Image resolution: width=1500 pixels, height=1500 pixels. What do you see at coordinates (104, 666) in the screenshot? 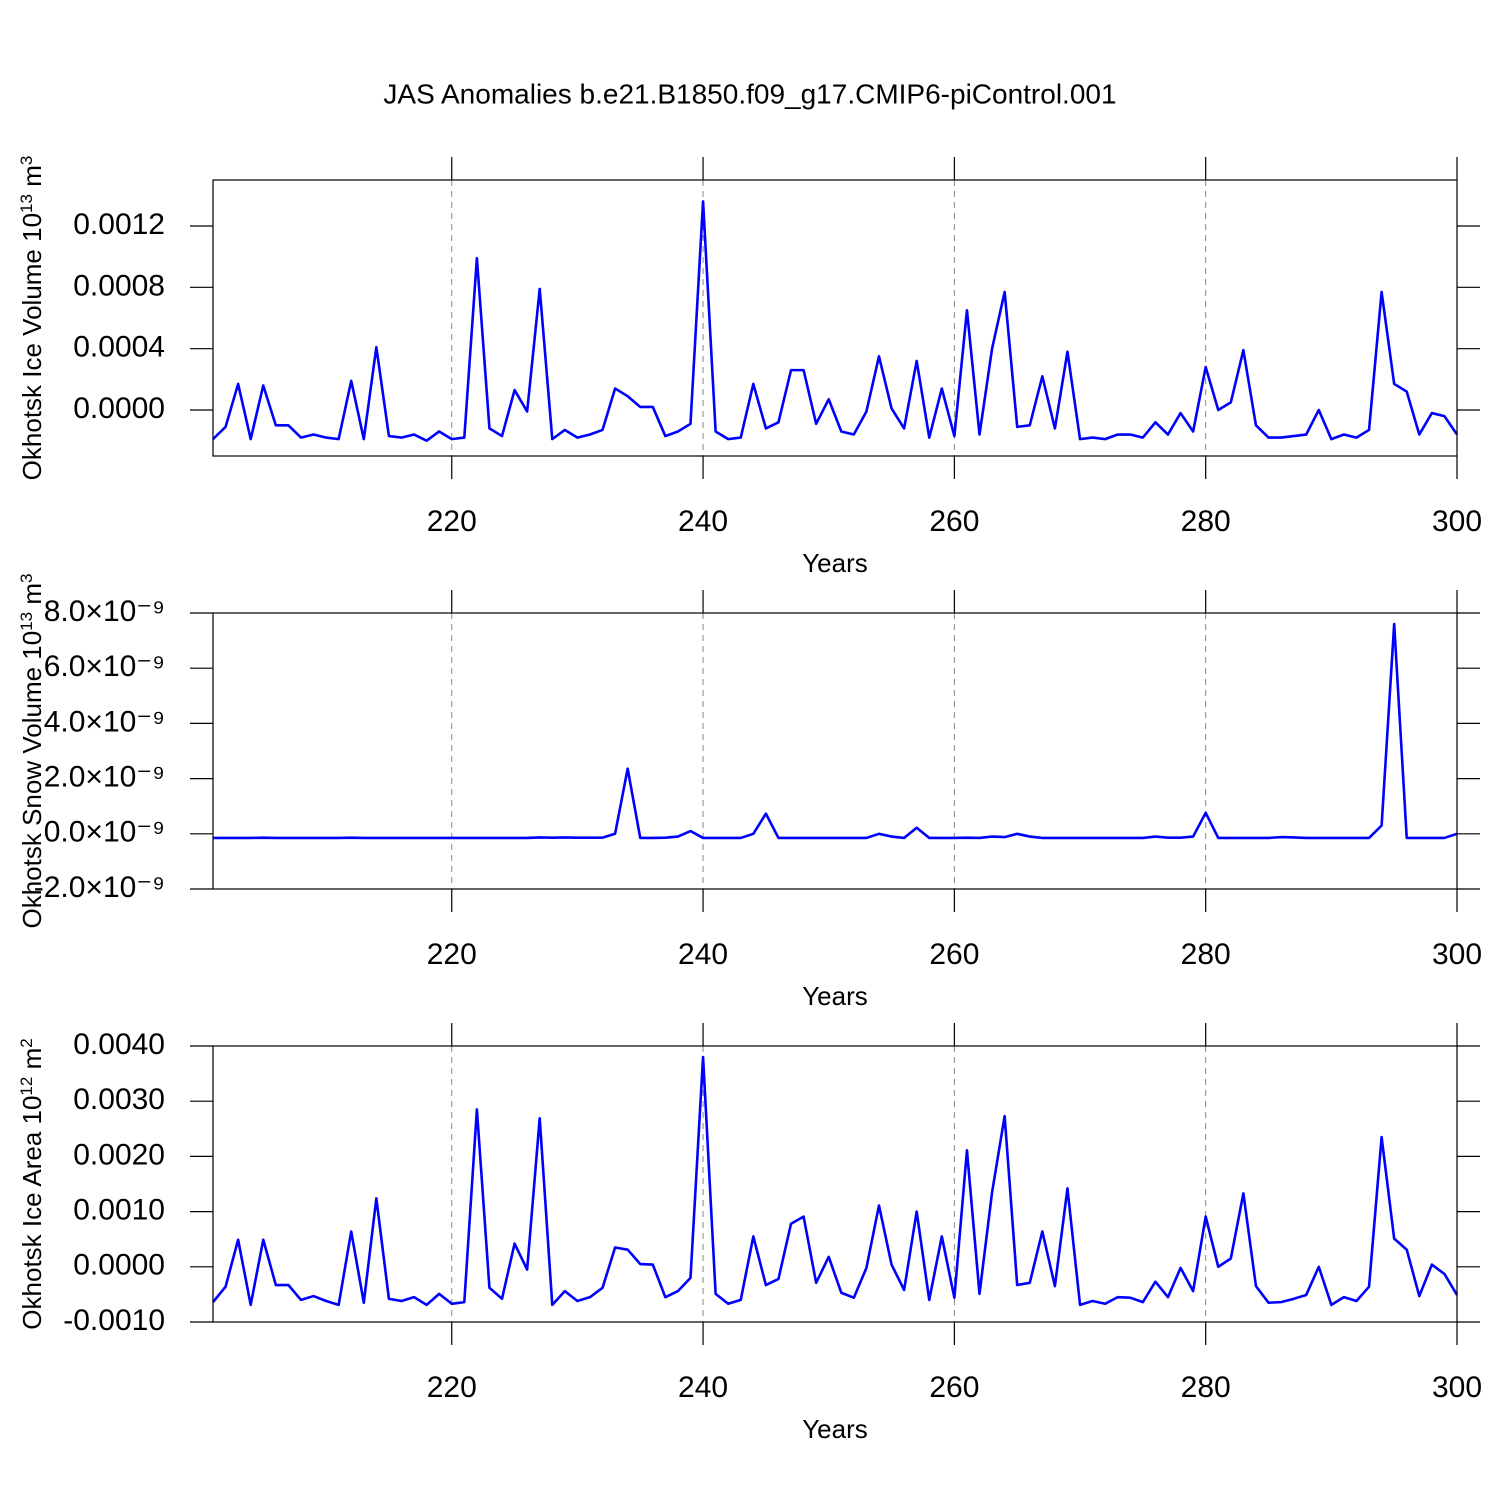
I see `y-tick-label: 6.0×10⁻⁹` at bounding box center [104, 666].